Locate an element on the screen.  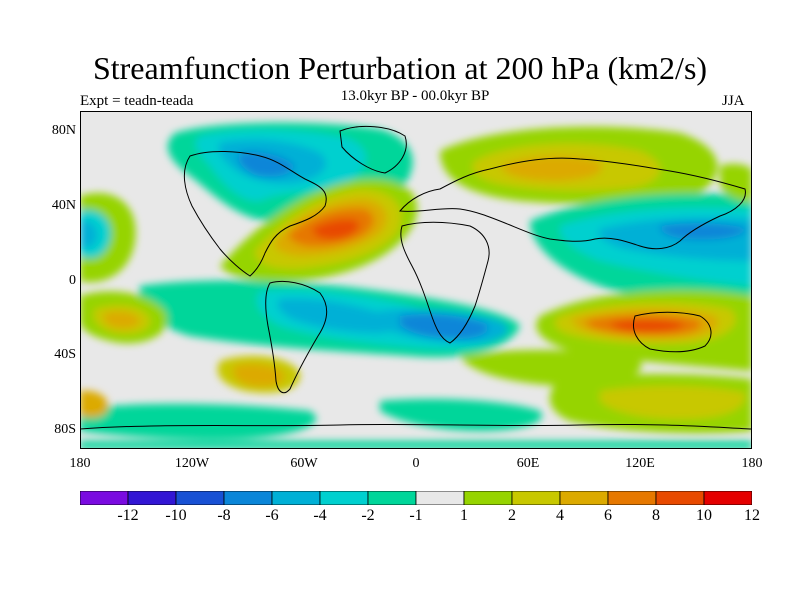
colorbar-tick-label: -6 is located at coordinates (272, 515).